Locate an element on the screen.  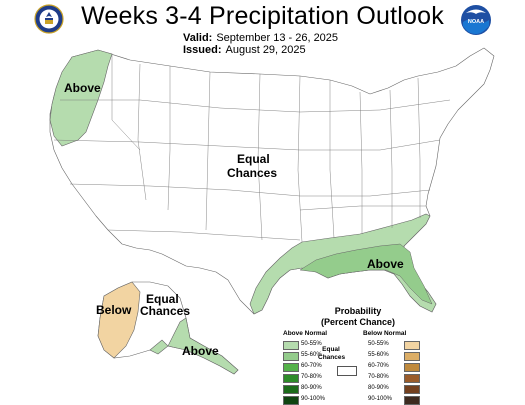
legend-title-line2: (Percent Chance) is located at coordinates (358, 322).